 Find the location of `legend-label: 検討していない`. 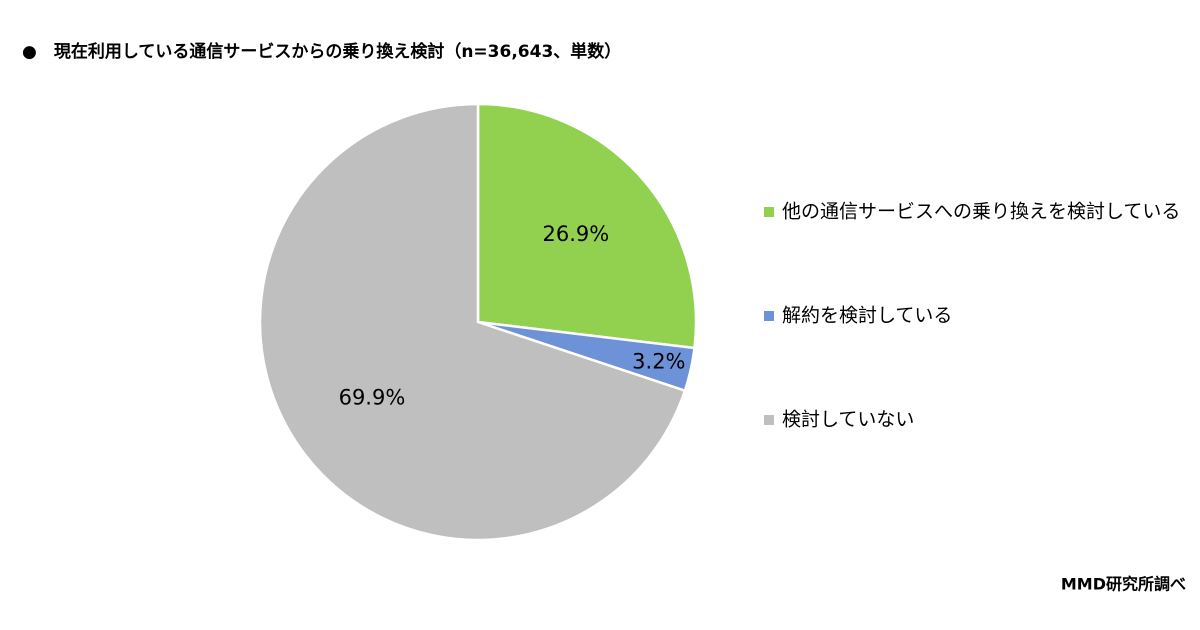

legend-label: 検討していない is located at coordinates (848, 420).